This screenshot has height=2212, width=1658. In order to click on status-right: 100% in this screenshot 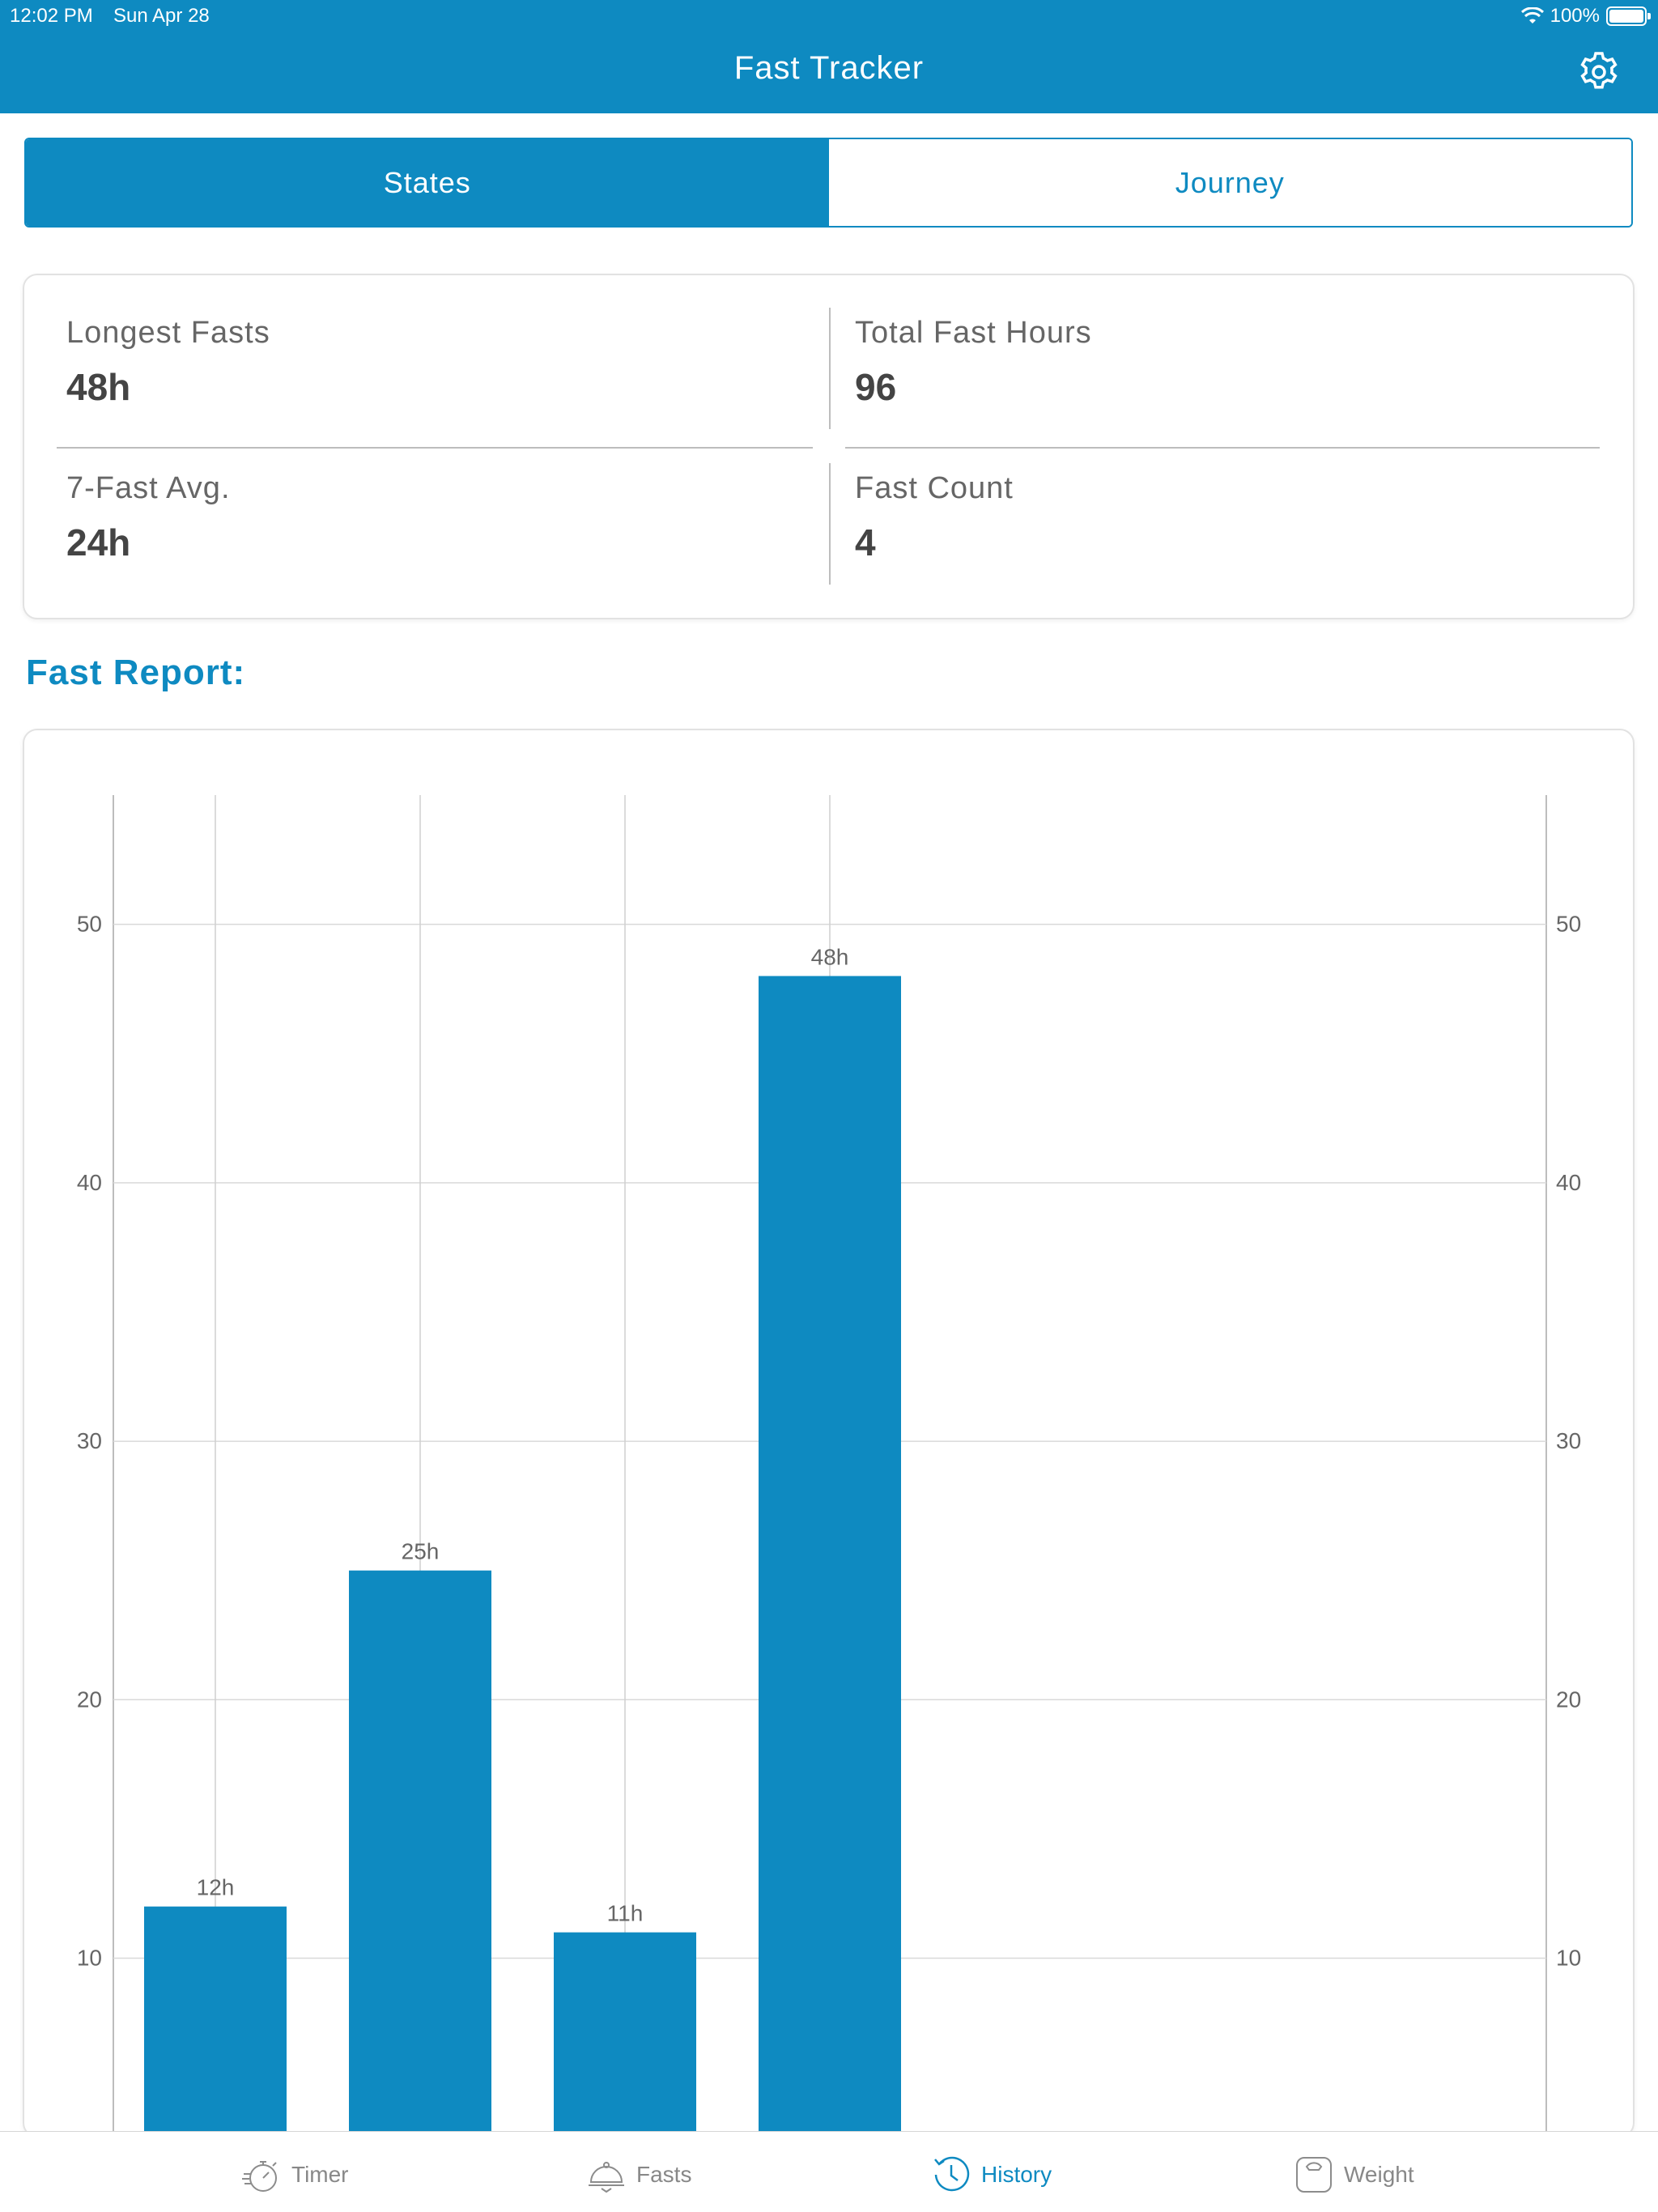, I will do `click(1585, 16)`.